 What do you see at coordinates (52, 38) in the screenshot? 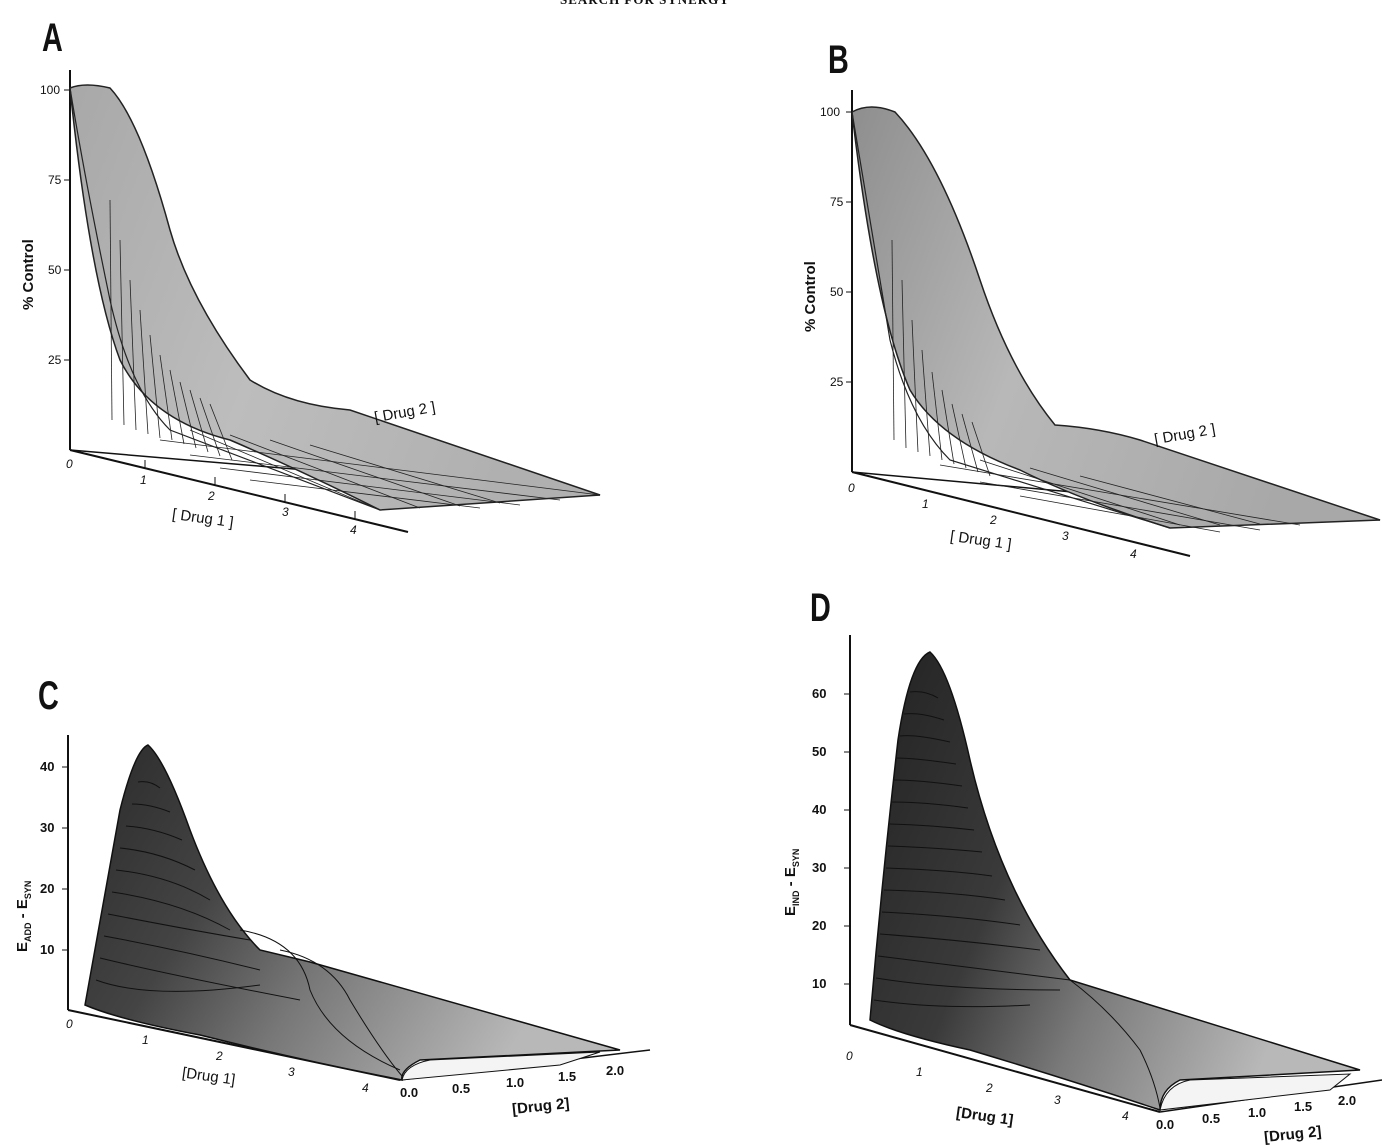
I see `panel-label-a: A` at bounding box center [52, 38].